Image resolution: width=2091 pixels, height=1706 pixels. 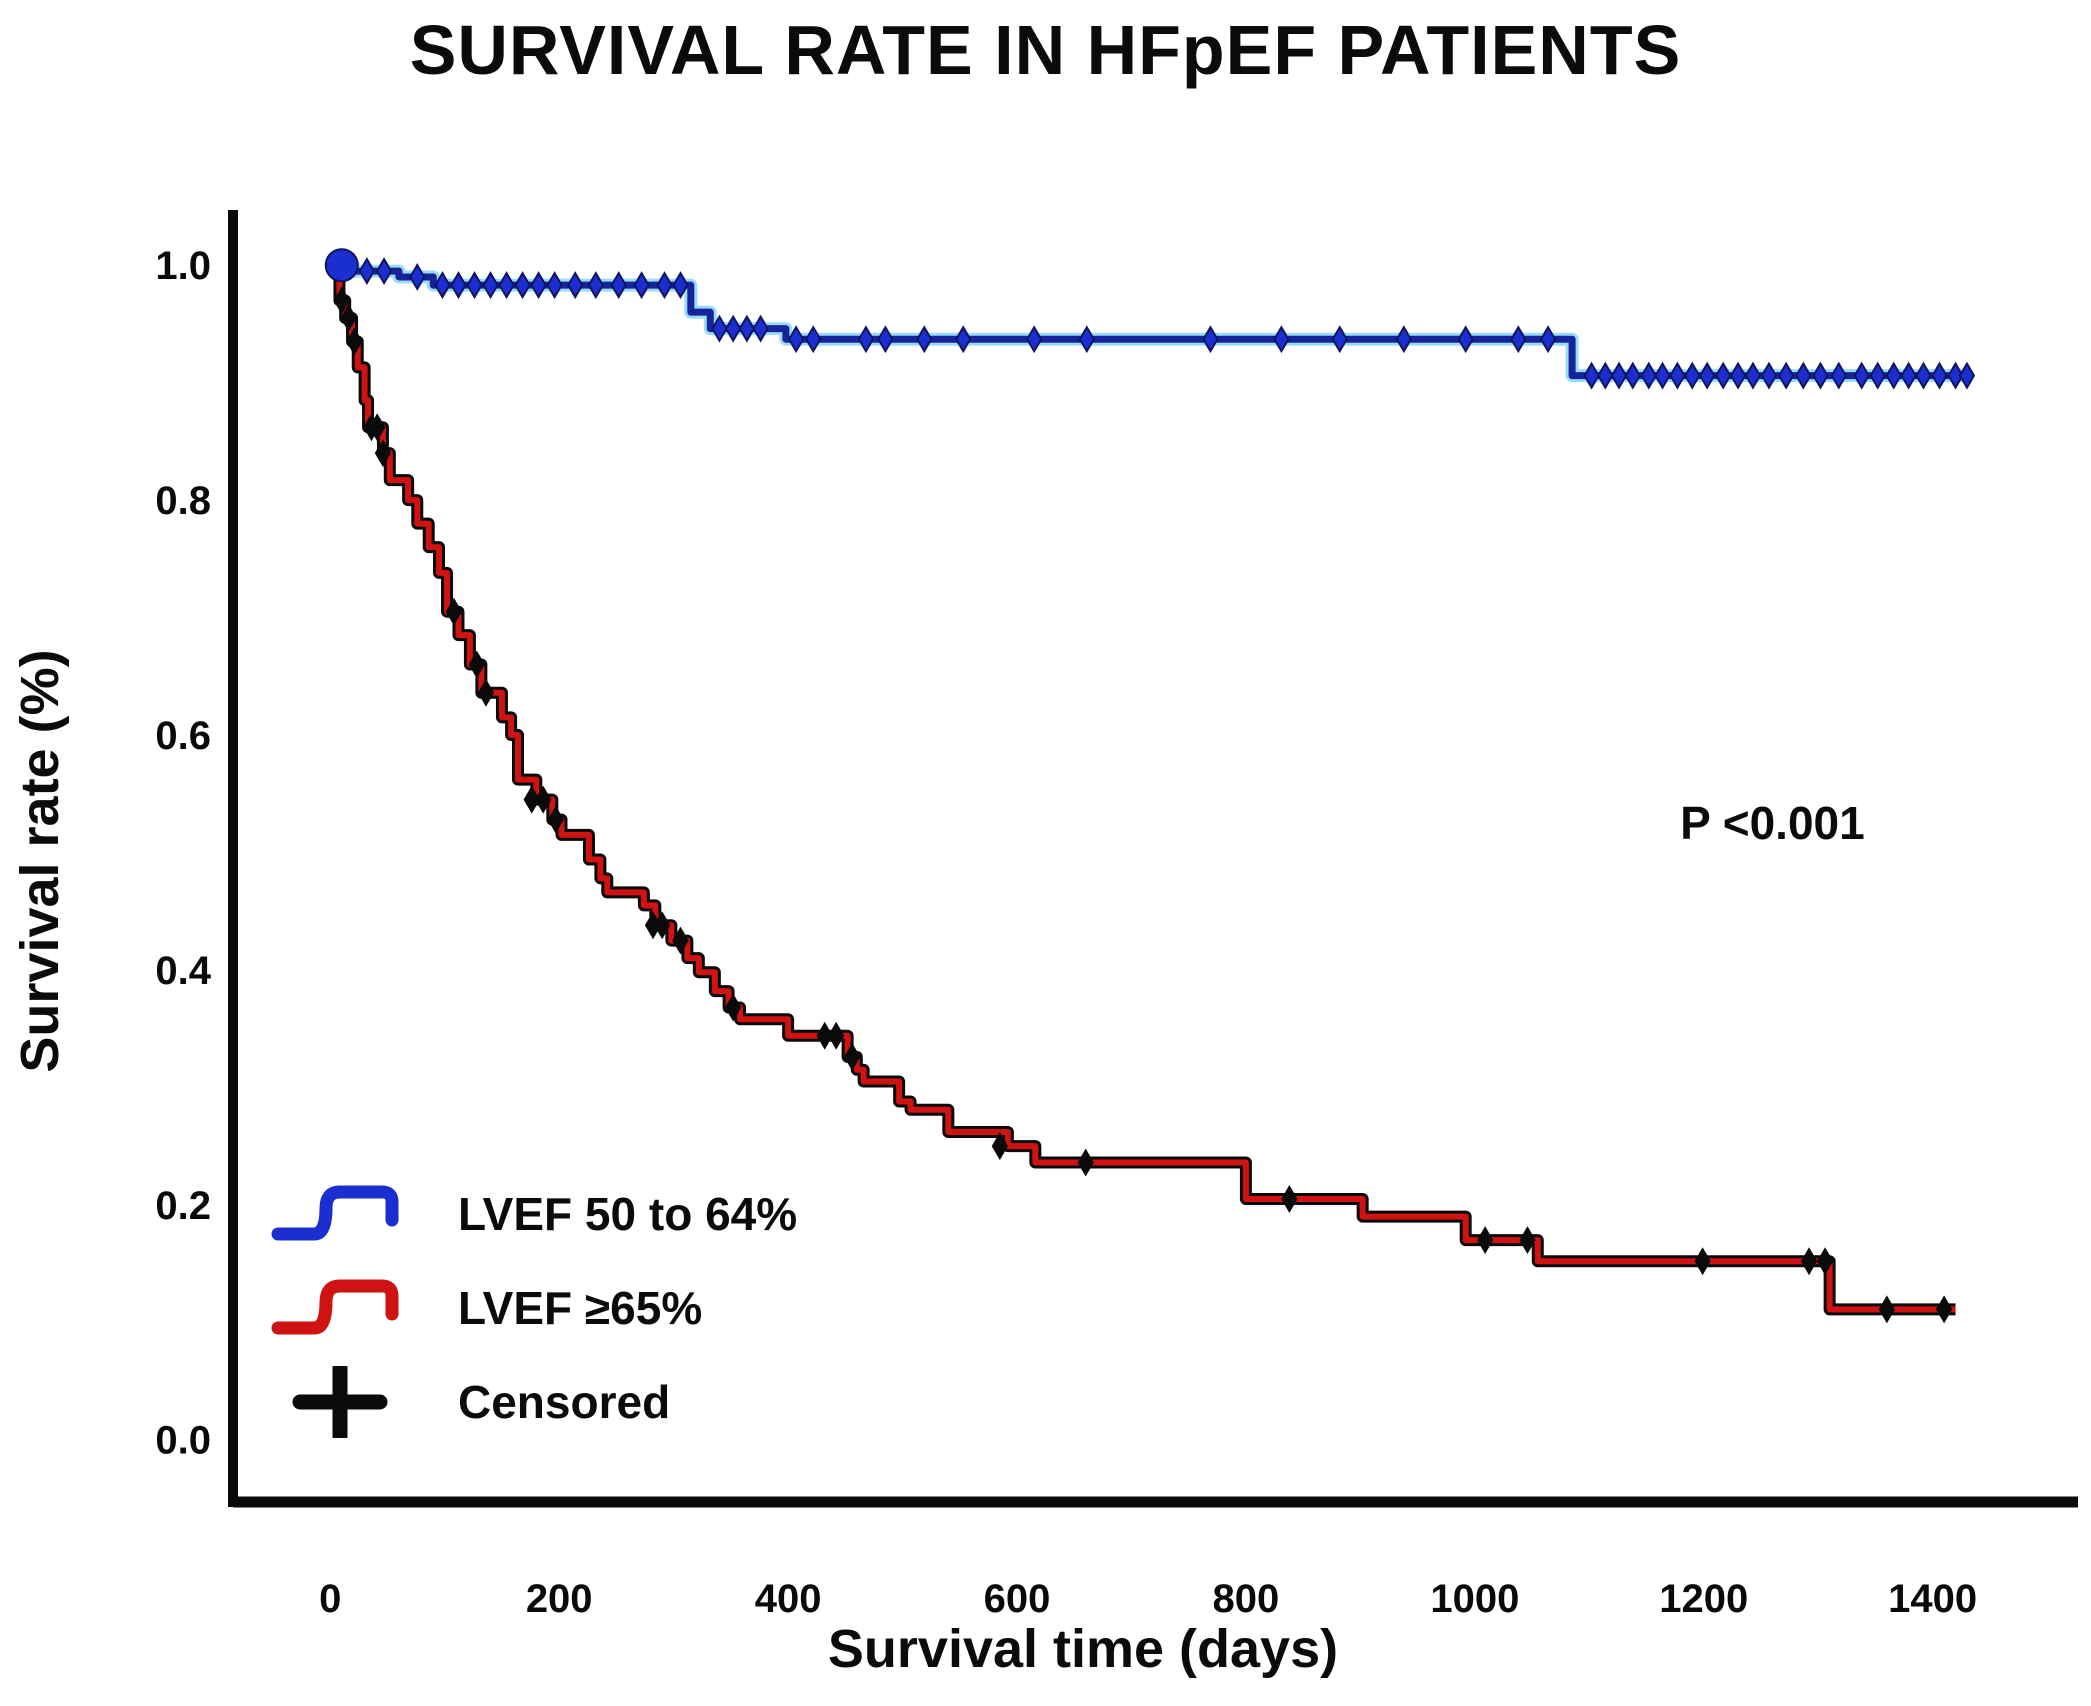 What do you see at coordinates (1017, 1599) in the screenshot?
I see `x-tick-label: 600` at bounding box center [1017, 1599].